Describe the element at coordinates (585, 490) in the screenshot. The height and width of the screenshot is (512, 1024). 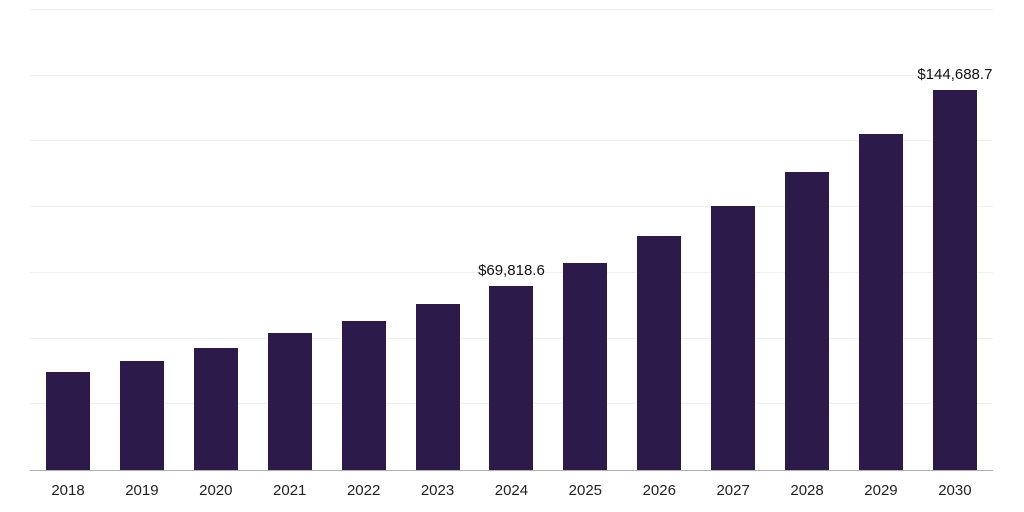
I see `x-tick-label: 2025` at that location.